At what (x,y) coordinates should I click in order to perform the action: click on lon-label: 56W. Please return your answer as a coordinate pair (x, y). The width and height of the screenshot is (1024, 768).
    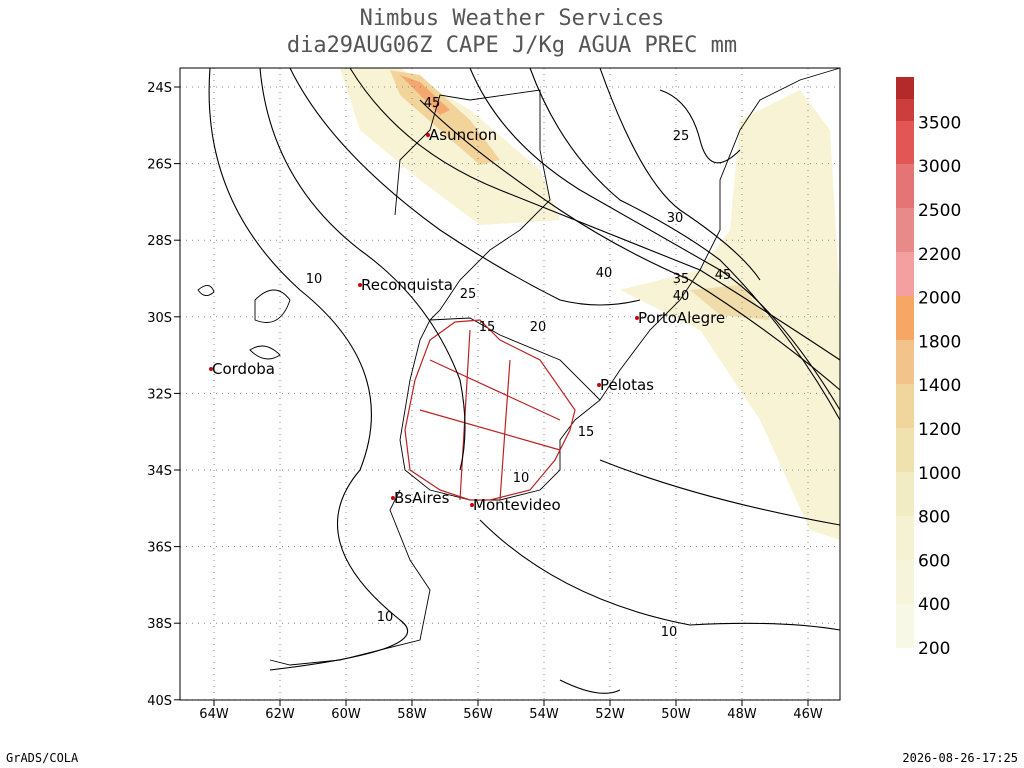
    Looking at the image, I should click on (478, 714).